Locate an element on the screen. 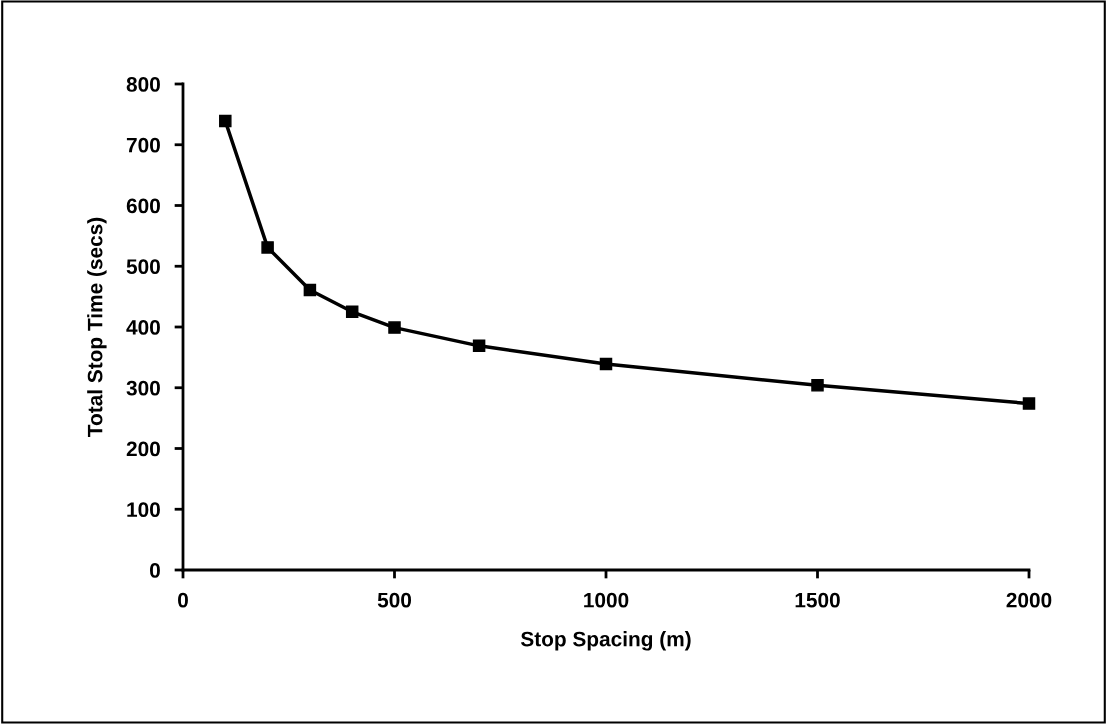 The height and width of the screenshot is (724, 1107). x-tick-label: 1500 is located at coordinates (817, 600).